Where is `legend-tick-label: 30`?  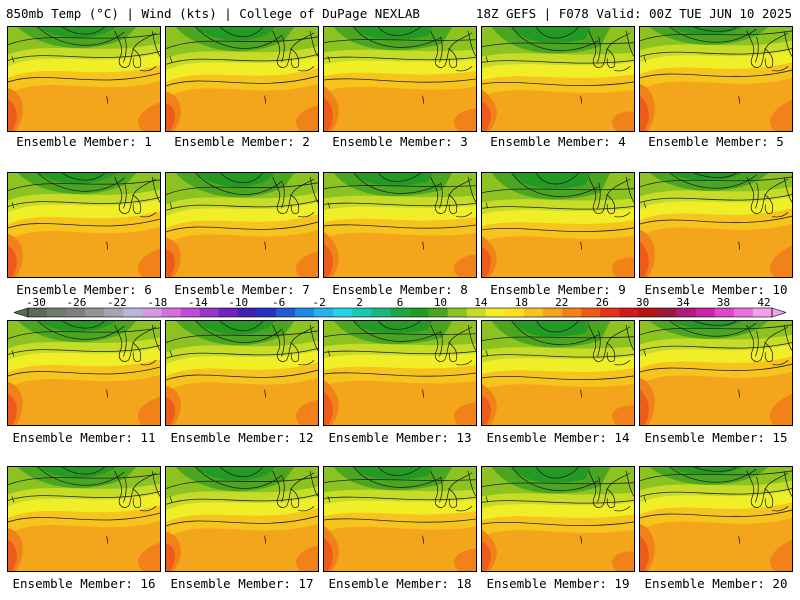 legend-tick-label: 30 is located at coordinates (643, 302).